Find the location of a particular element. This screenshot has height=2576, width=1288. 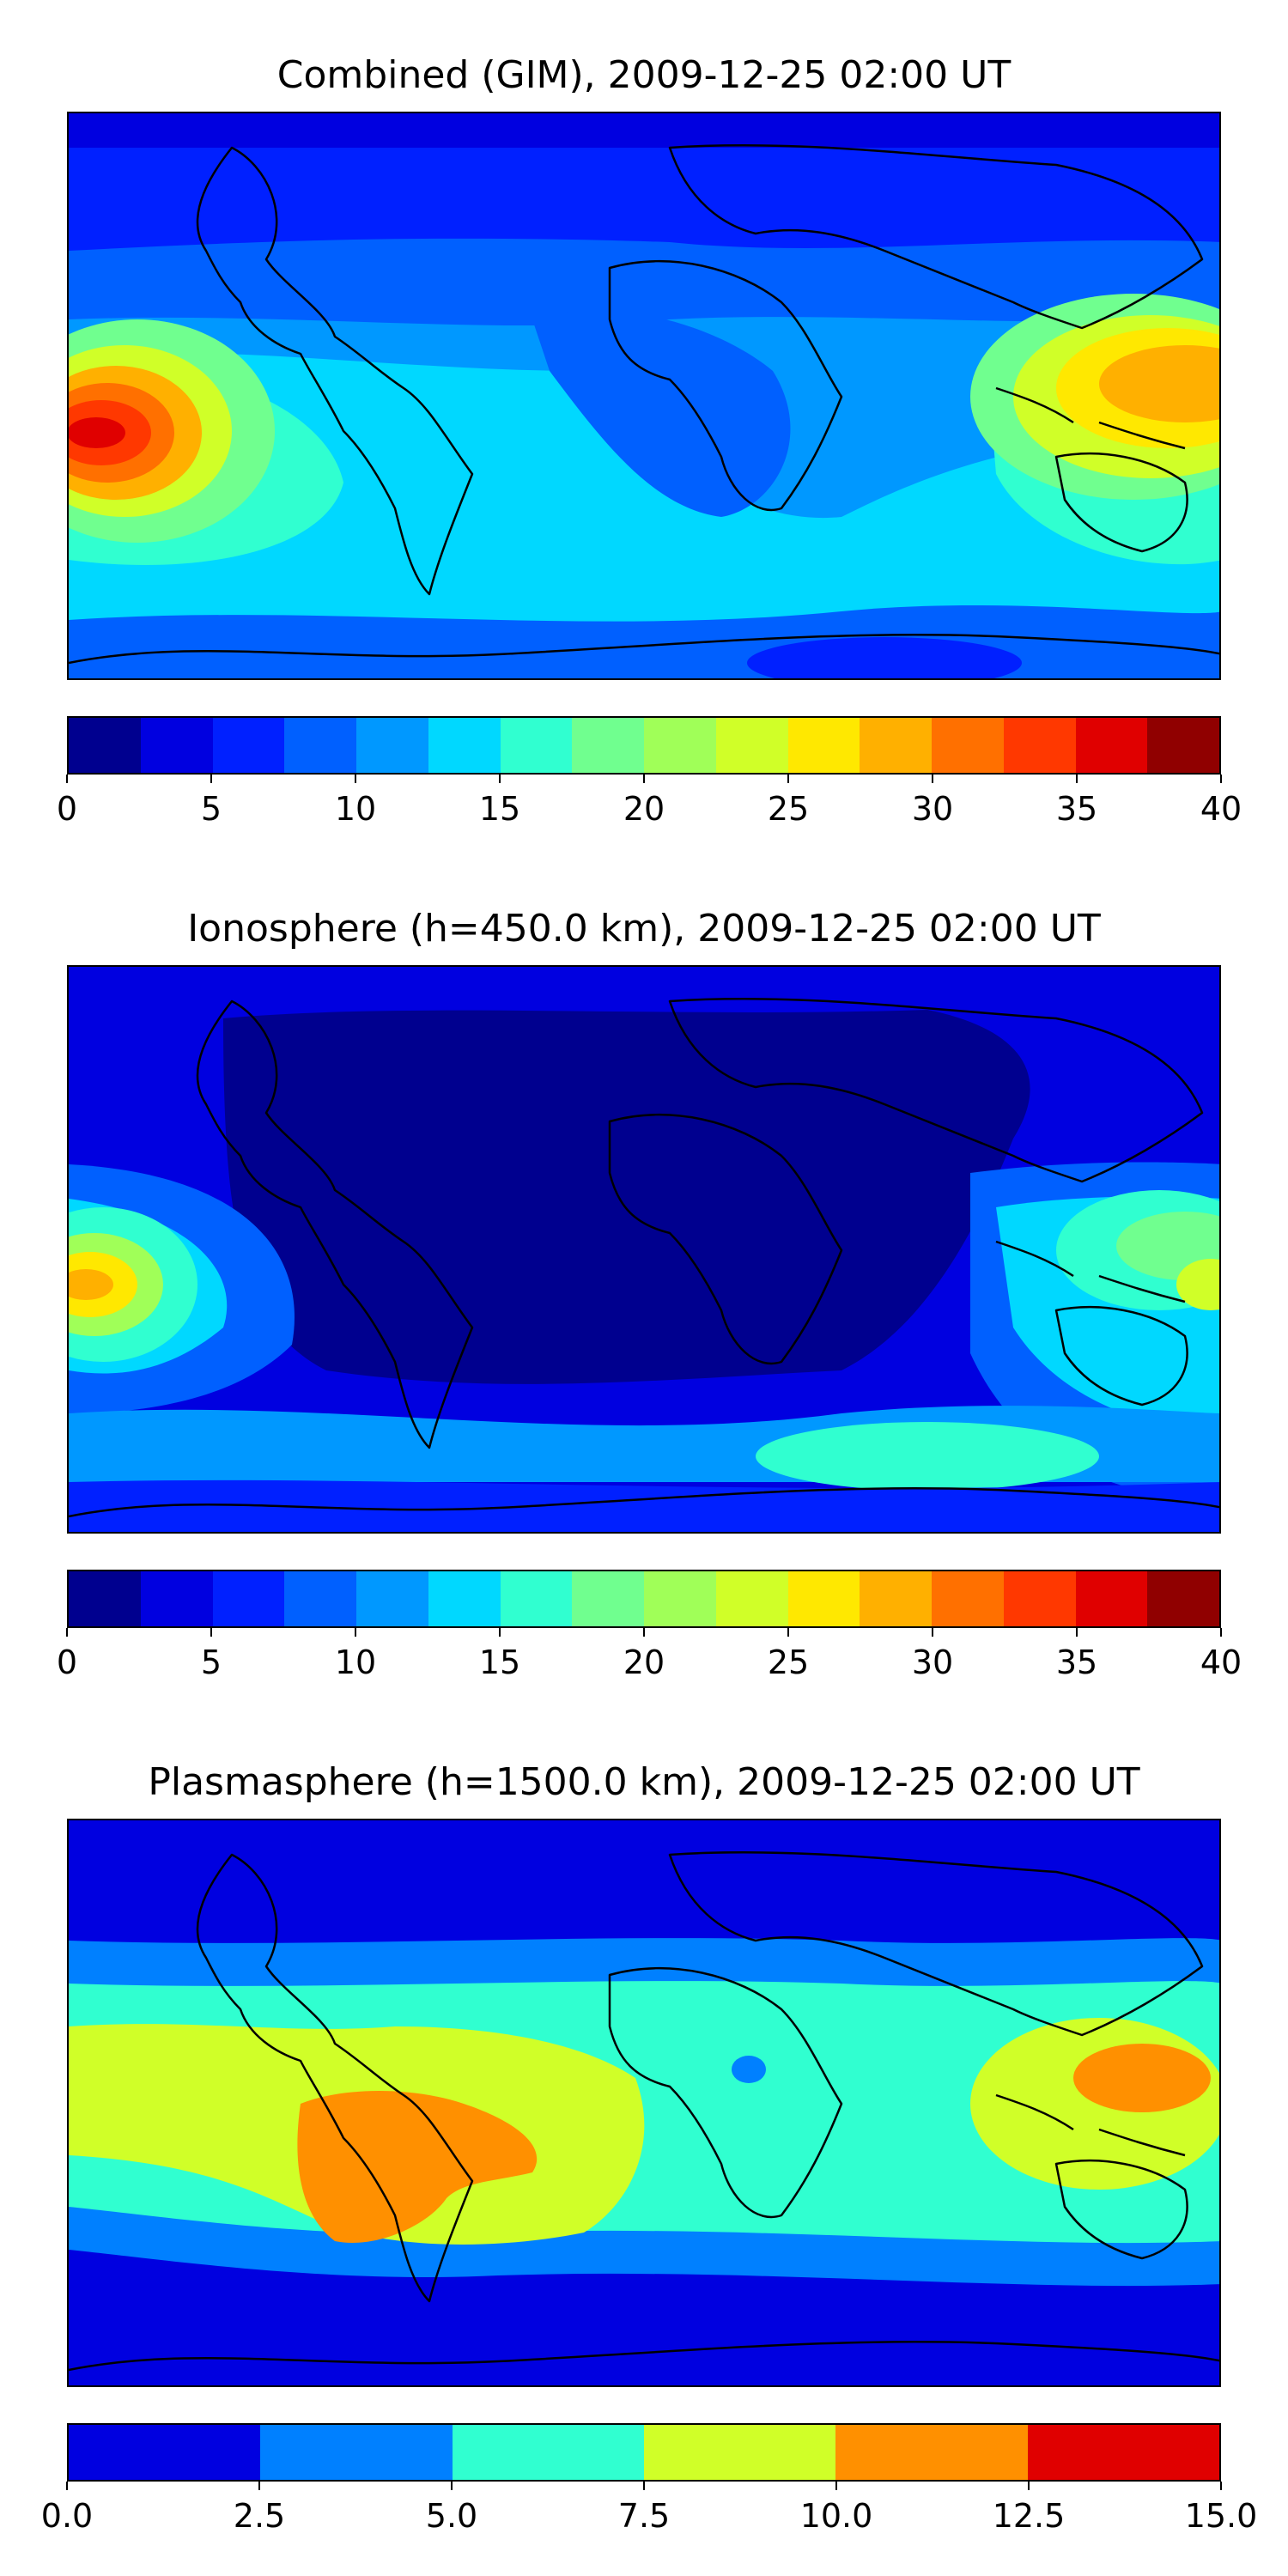

colorbar-ticks-combined: 0 5 10 15 20 25 30 35 40 is located at coordinates (649, 801).